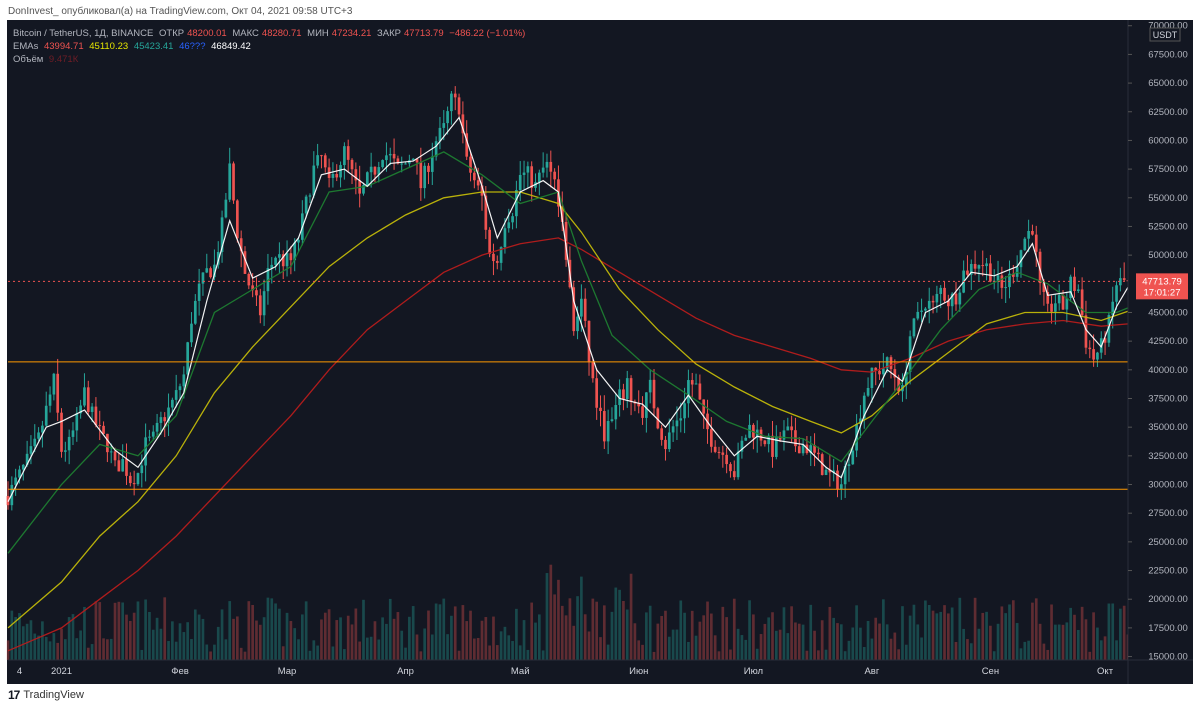 Image resolution: width=1200 pixels, height=709 pixels. Describe the element at coordinates (172, 33) in the screenshot. I see `legend-open-label: ОТКР` at that location.